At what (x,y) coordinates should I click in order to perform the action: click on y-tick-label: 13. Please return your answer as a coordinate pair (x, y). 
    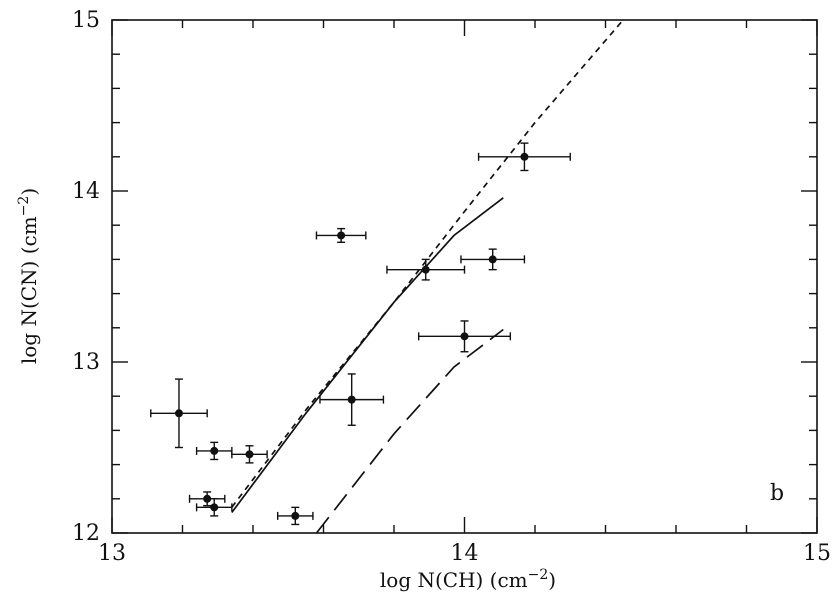
    Looking at the image, I should click on (86, 362).